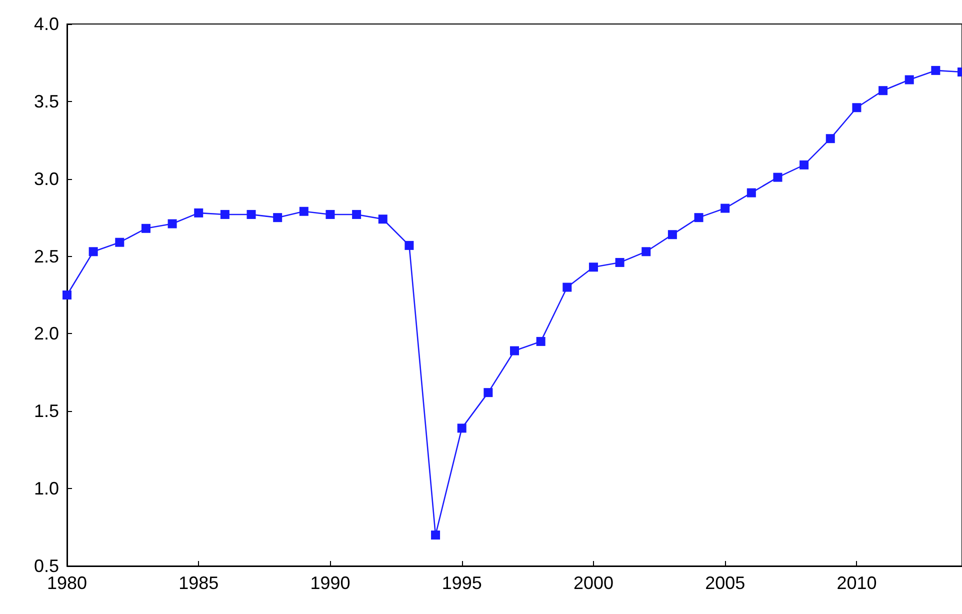  I want to click on y-tick-label: 3.5, so click(46, 101).